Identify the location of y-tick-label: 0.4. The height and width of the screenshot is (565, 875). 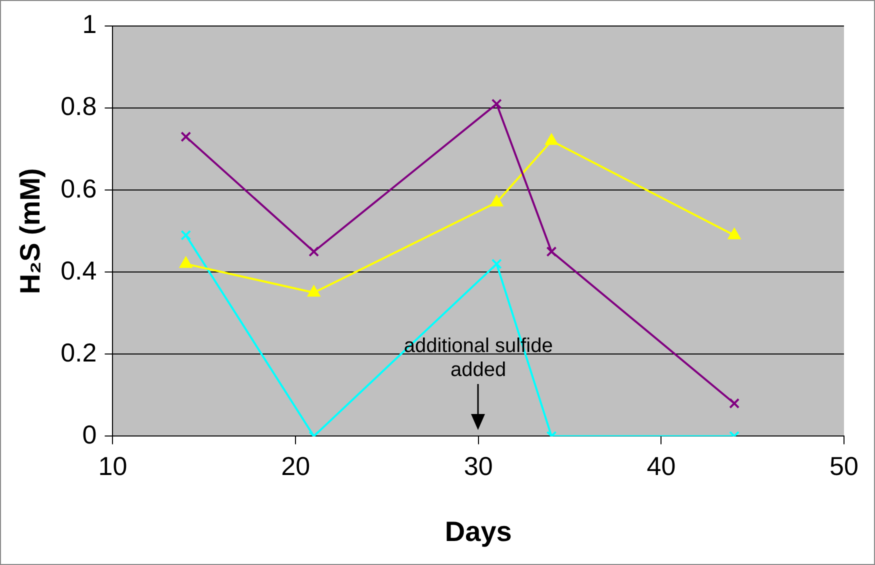
(78, 270).